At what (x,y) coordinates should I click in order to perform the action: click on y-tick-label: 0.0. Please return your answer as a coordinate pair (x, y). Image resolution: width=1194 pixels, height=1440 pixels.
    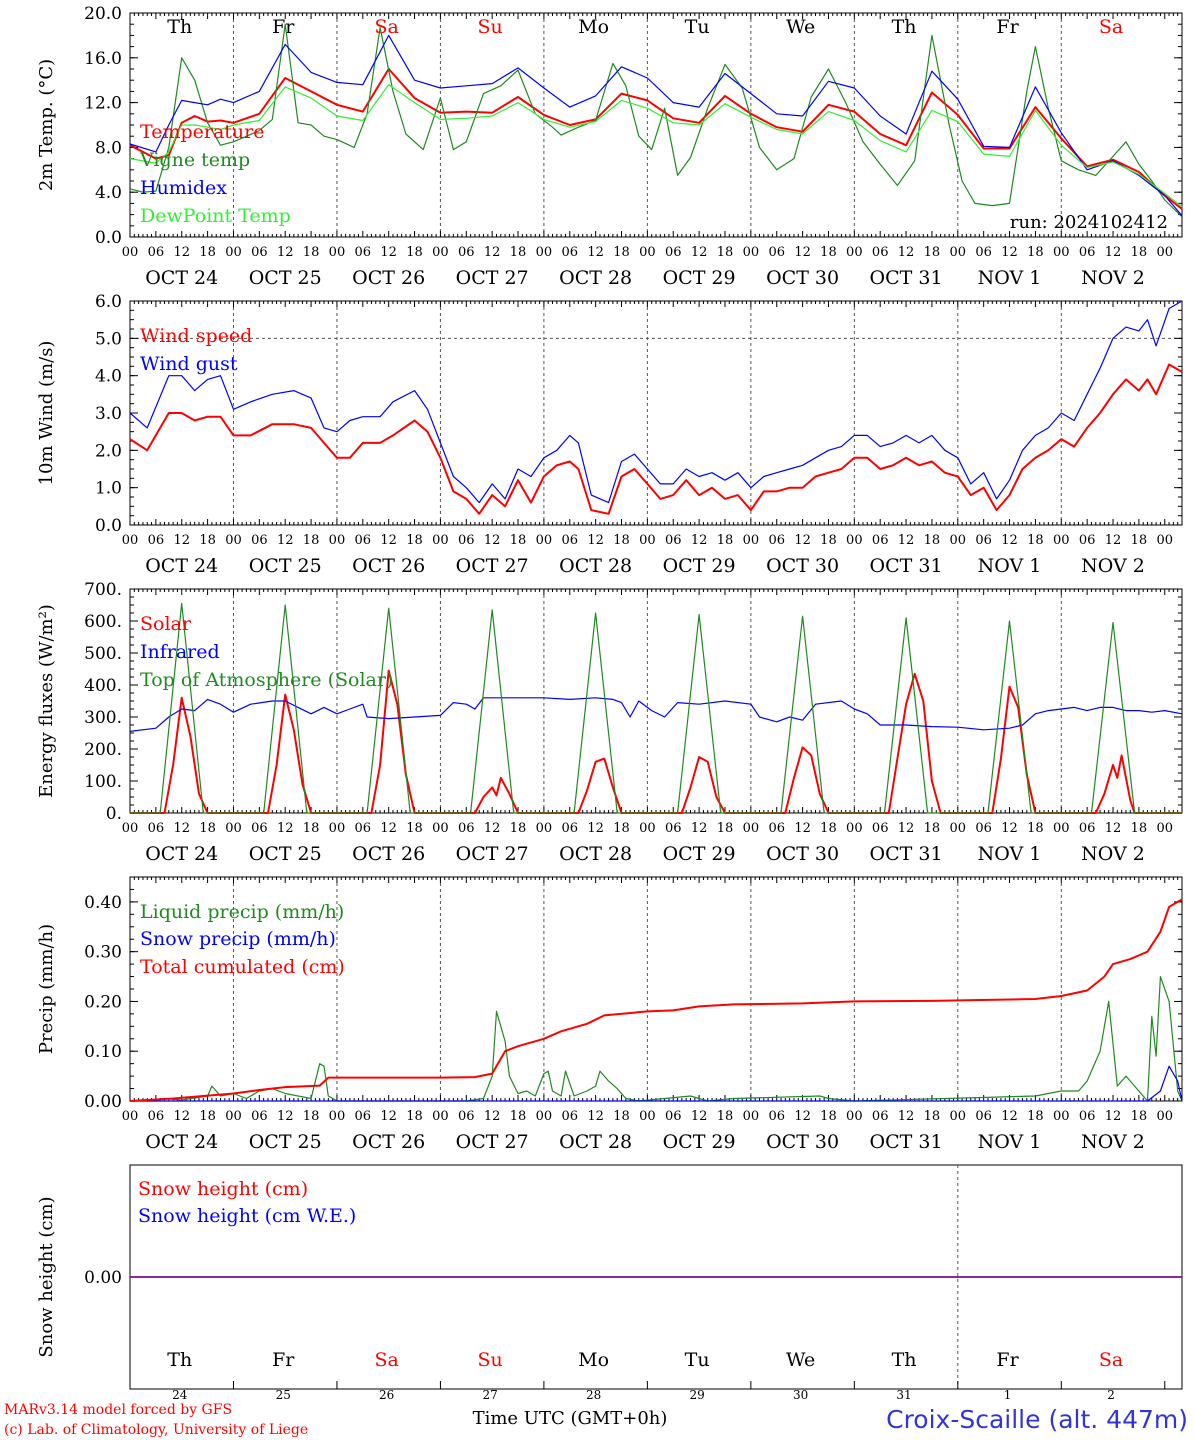
    Looking at the image, I should click on (108, 526).